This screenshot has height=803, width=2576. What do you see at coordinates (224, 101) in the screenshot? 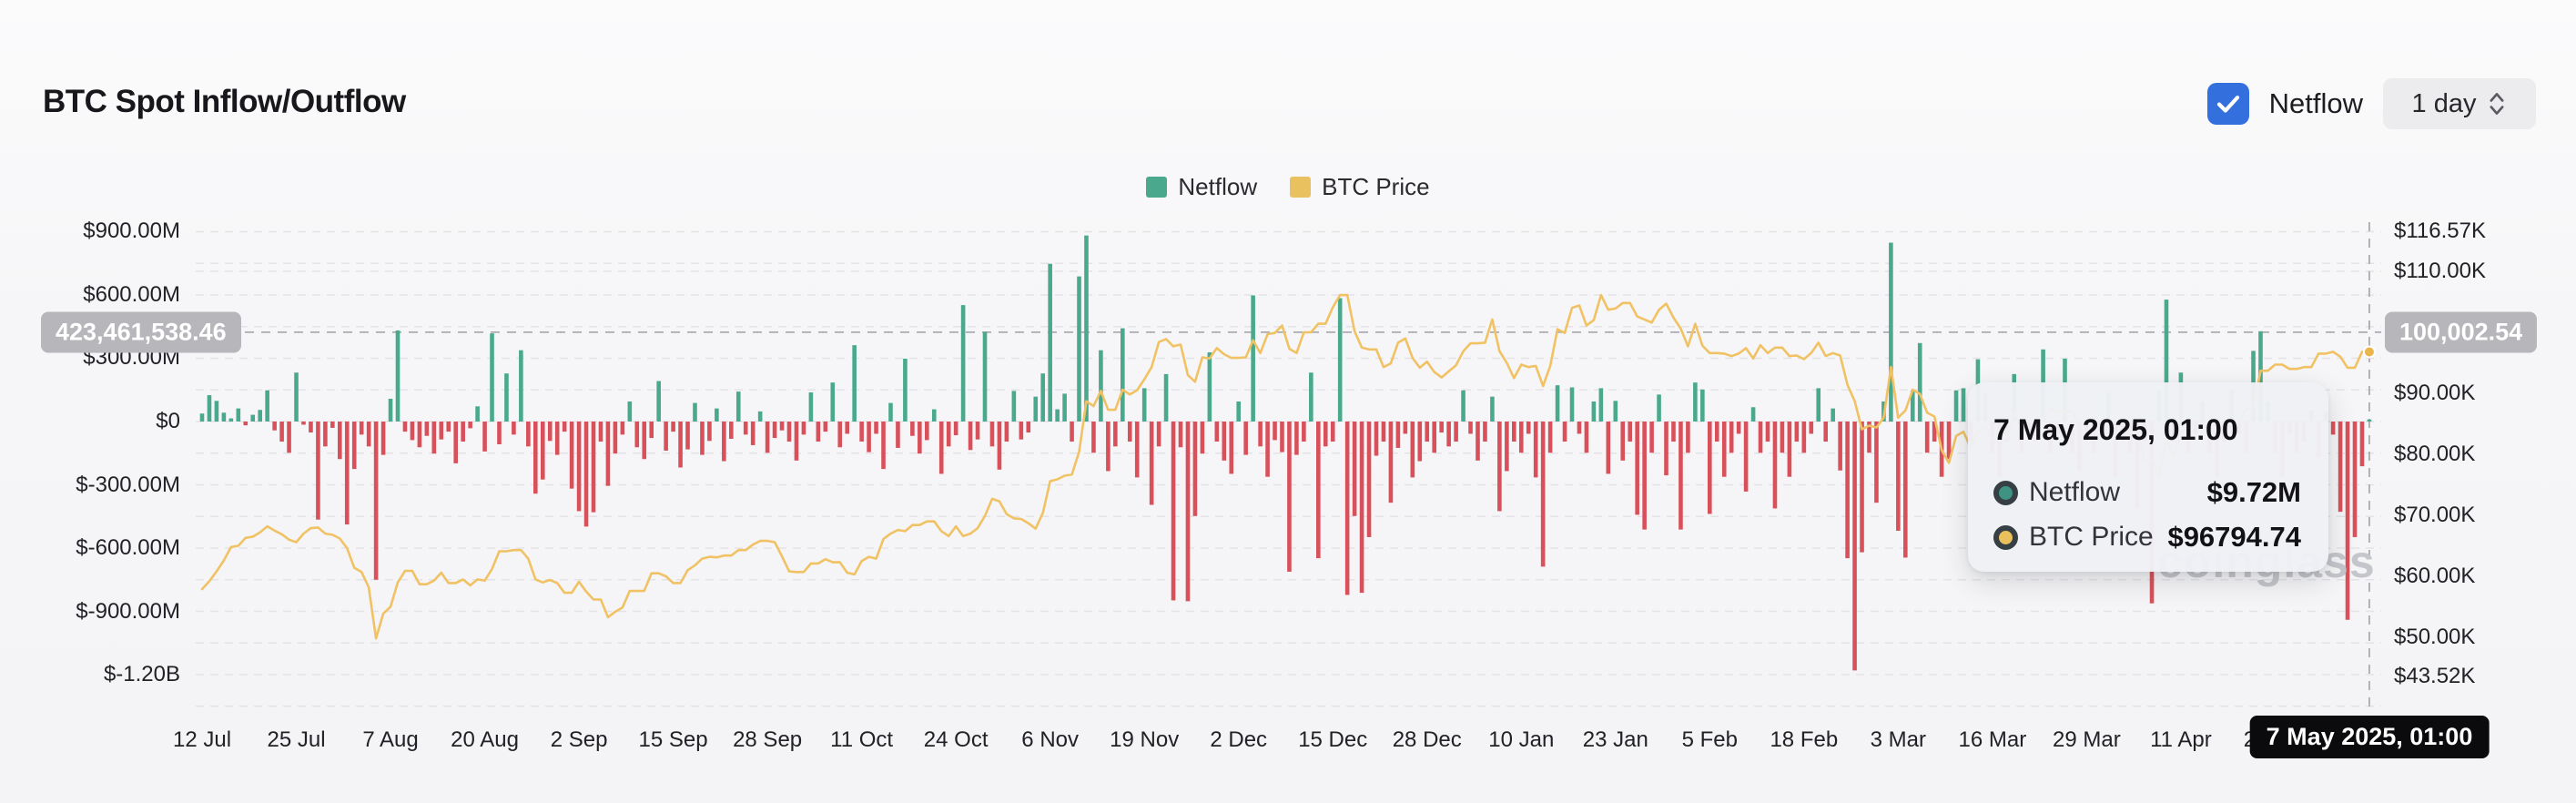
I see `page-title: BTC Spot Inflow/Outflow` at bounding box center [224, 101].